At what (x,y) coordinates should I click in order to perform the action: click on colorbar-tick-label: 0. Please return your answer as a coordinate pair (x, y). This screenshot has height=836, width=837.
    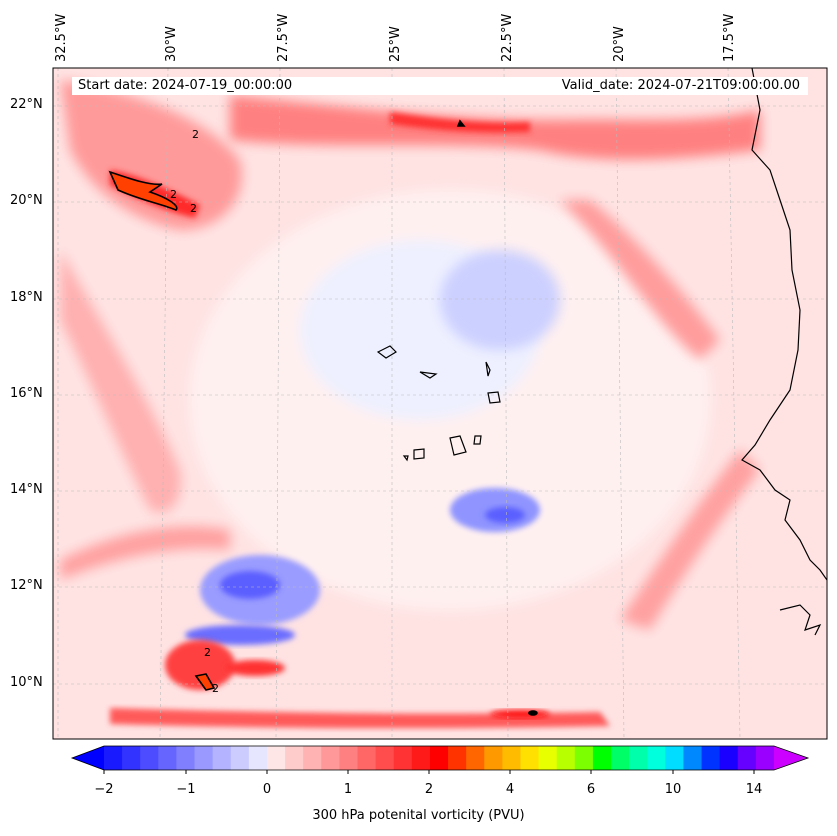
    Looking at the image, I should click on (267, 789).